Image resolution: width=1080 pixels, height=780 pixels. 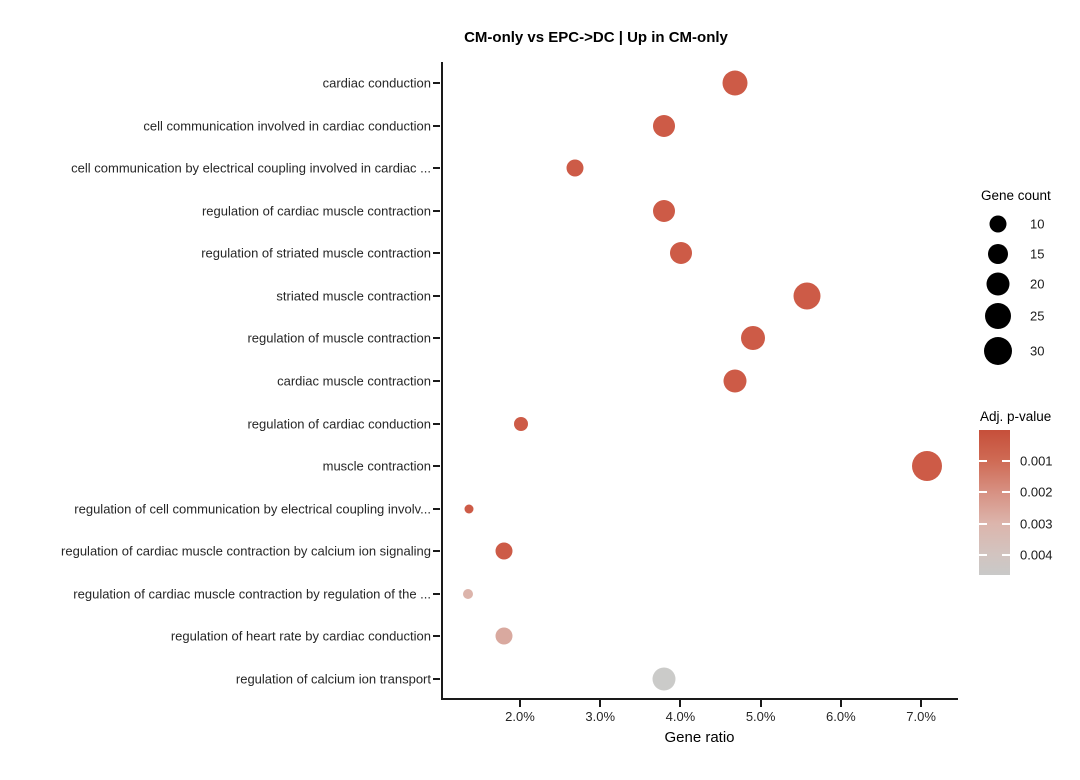 What do you see at coordinates (1016, 195) in the screenshot?
I see `gene-count-legend-title: Gene count` at bounding box center [1016, 195].